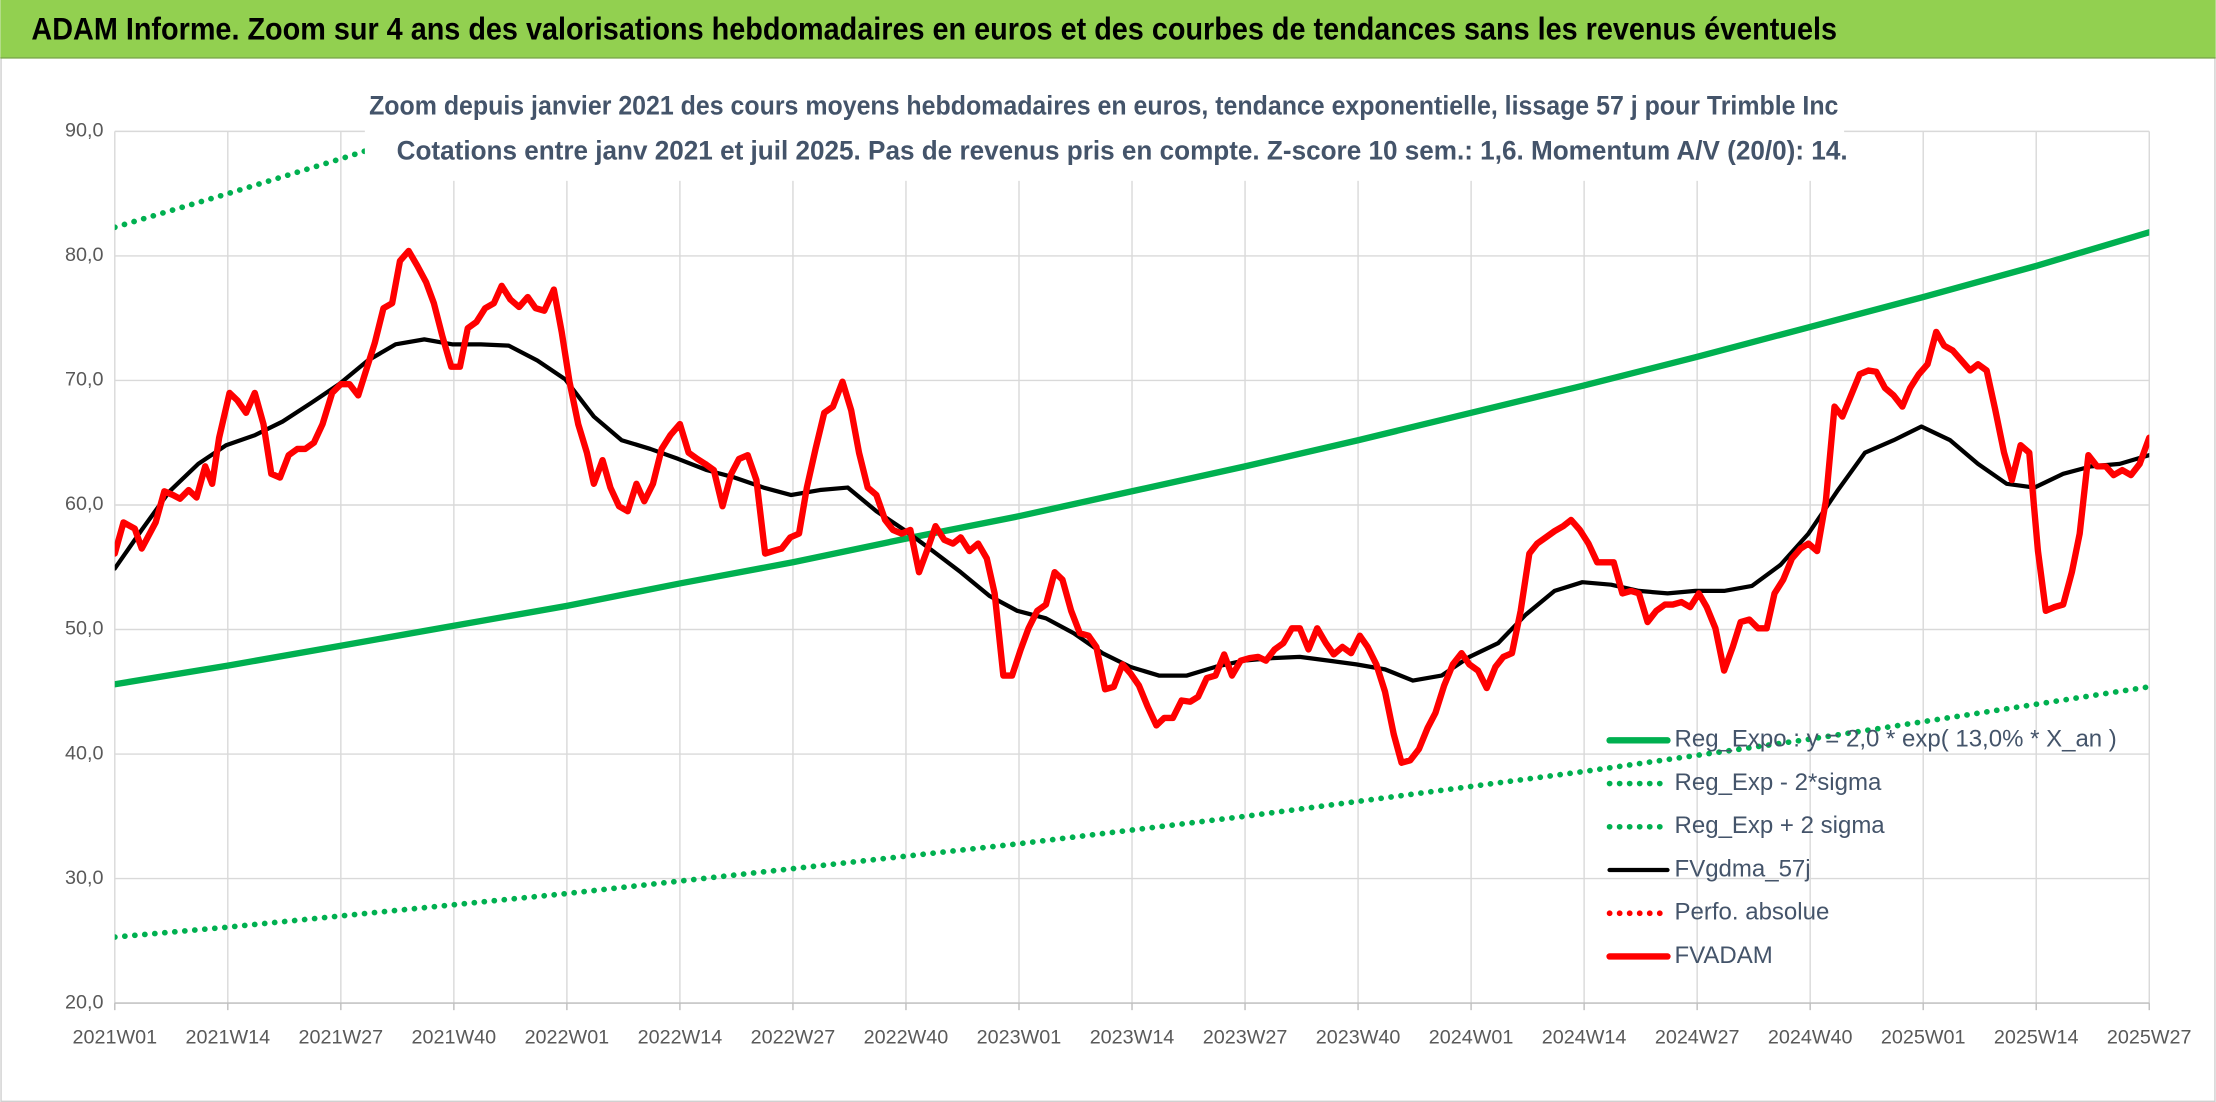 The height and width of the screenshot is (1102, 2216). Describe the element at coordinates (84, 504) in the screenshot. I see `y-tick-label: 60,0` at that location.